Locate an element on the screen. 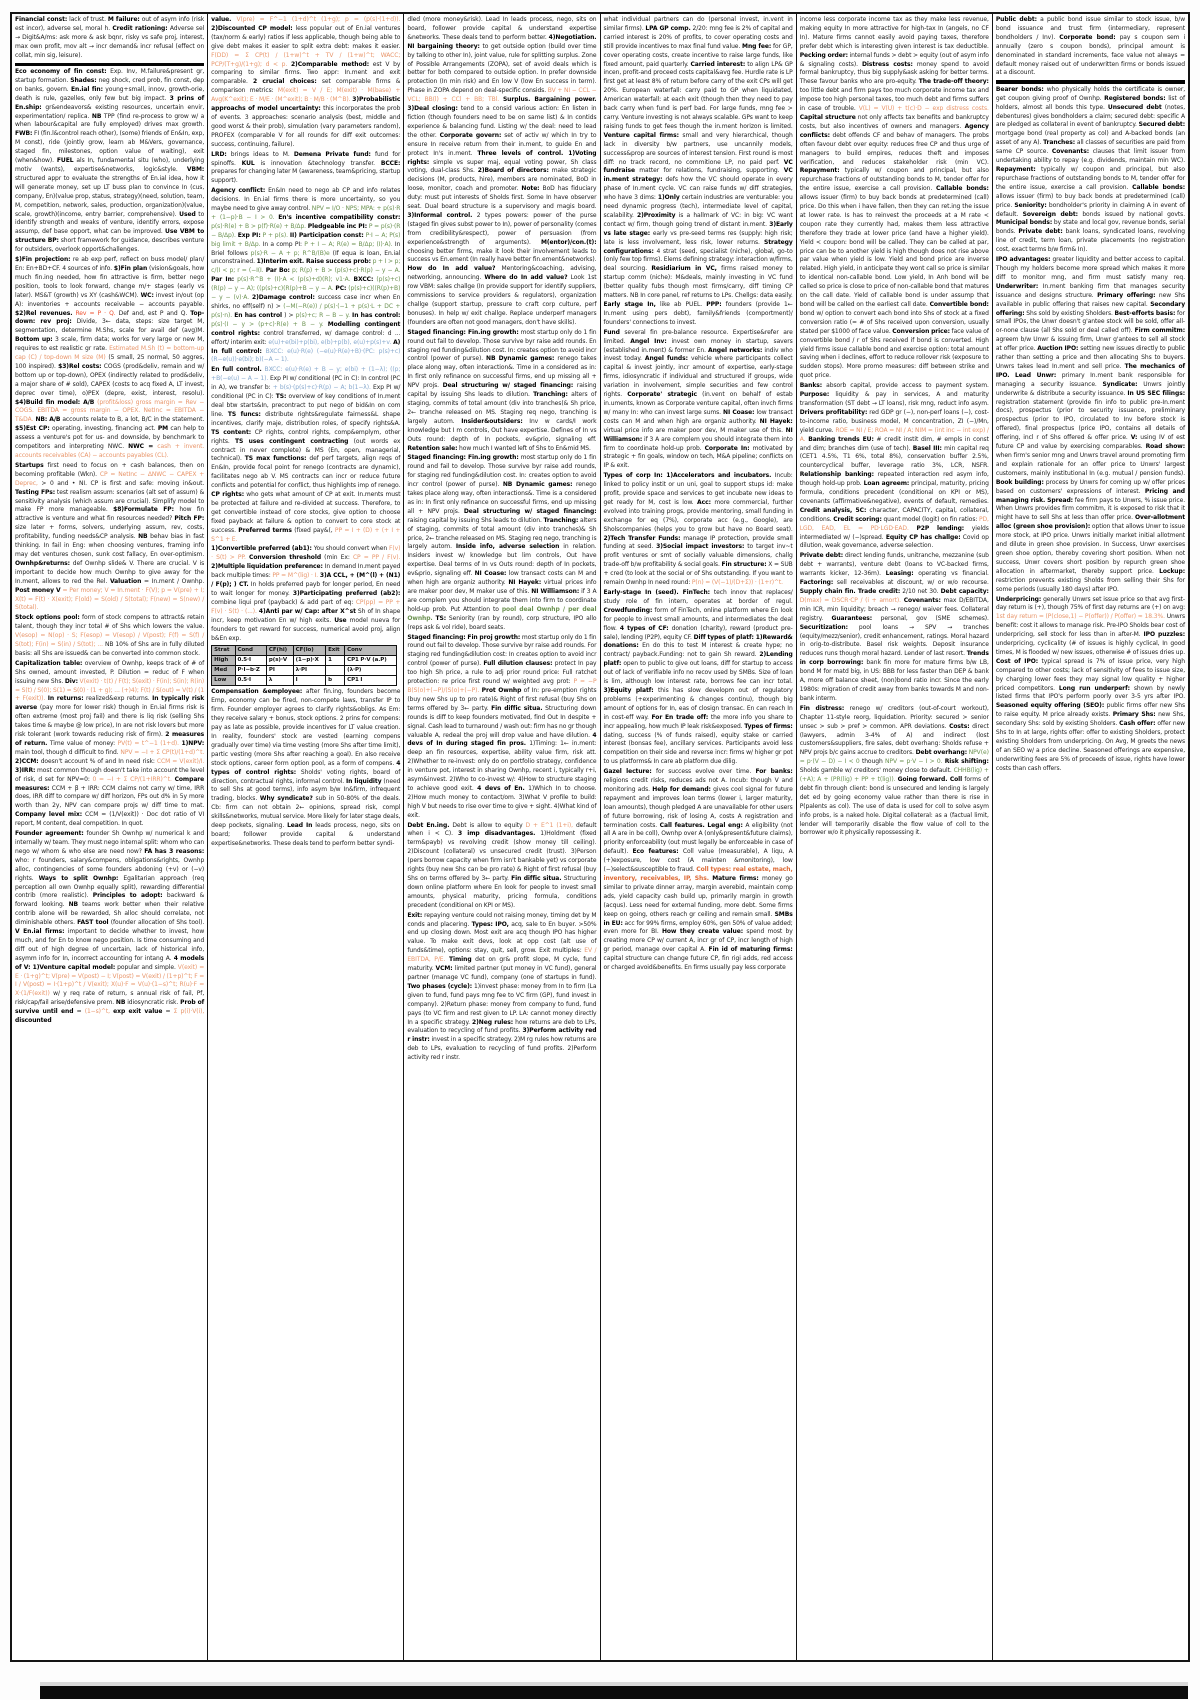  table-cell: PI is located at coordinates (279, 671).